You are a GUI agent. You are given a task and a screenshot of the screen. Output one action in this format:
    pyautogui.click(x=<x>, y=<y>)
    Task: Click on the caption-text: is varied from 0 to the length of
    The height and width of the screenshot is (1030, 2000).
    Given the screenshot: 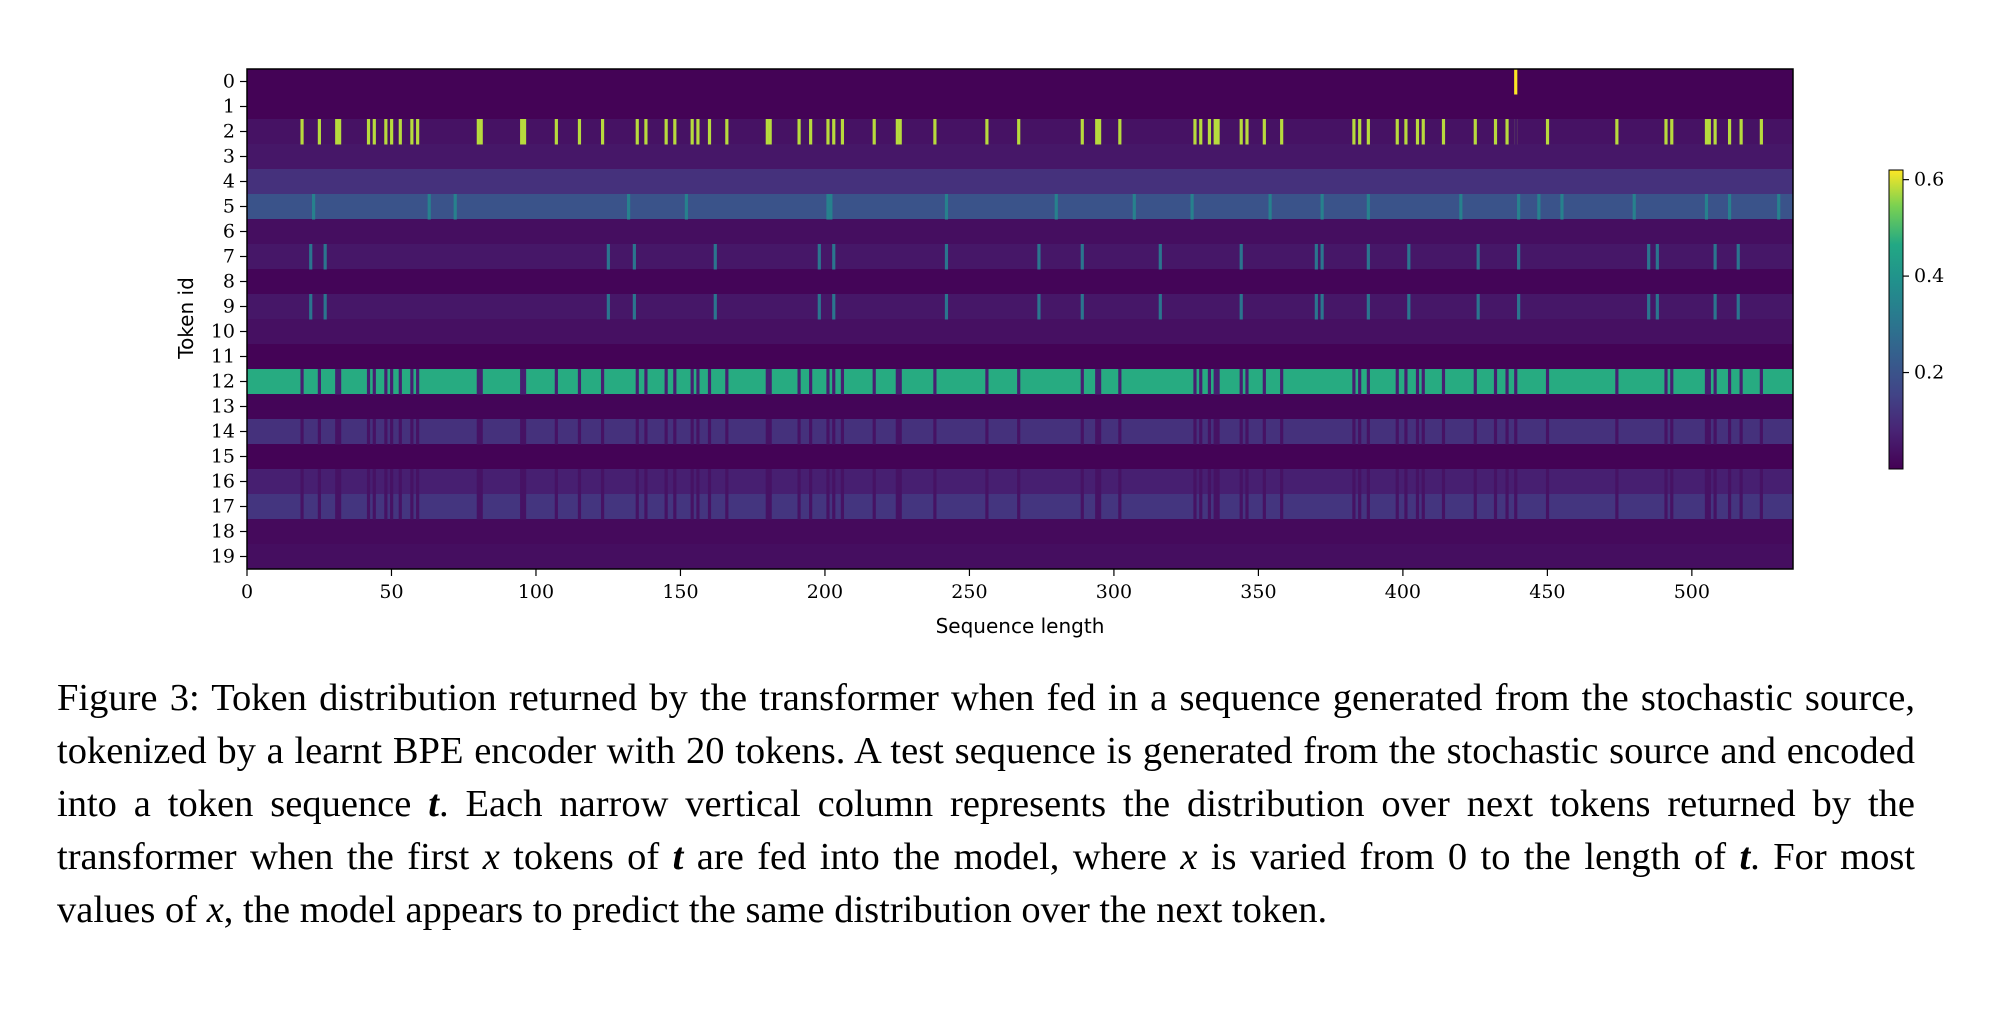 What is the action you would take?
    pyautogui.click(x=1468, y=857)
    